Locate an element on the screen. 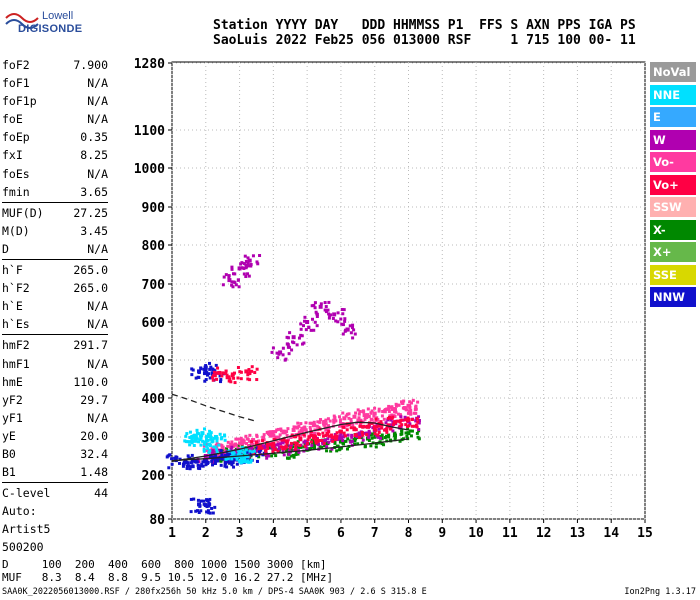 Image resolution: width=700 pixels, height=600 pixels. param-key: foF1 is located at coordinates (16, 83).